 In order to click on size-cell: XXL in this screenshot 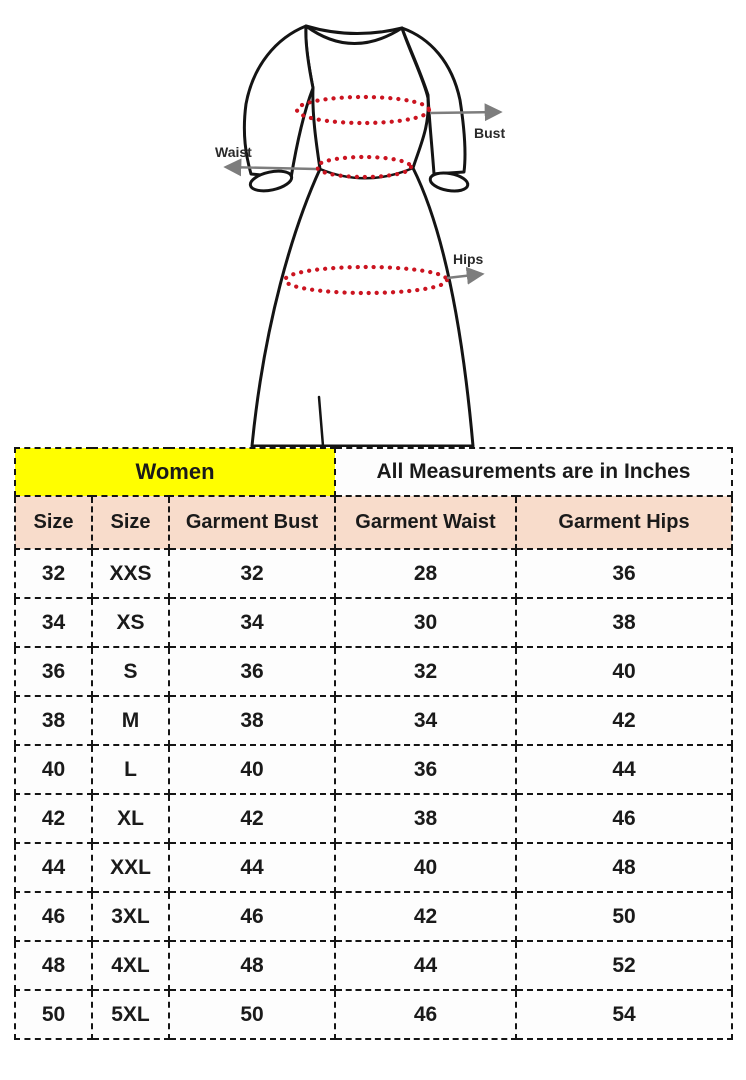, I will do `click(130, 867)`.